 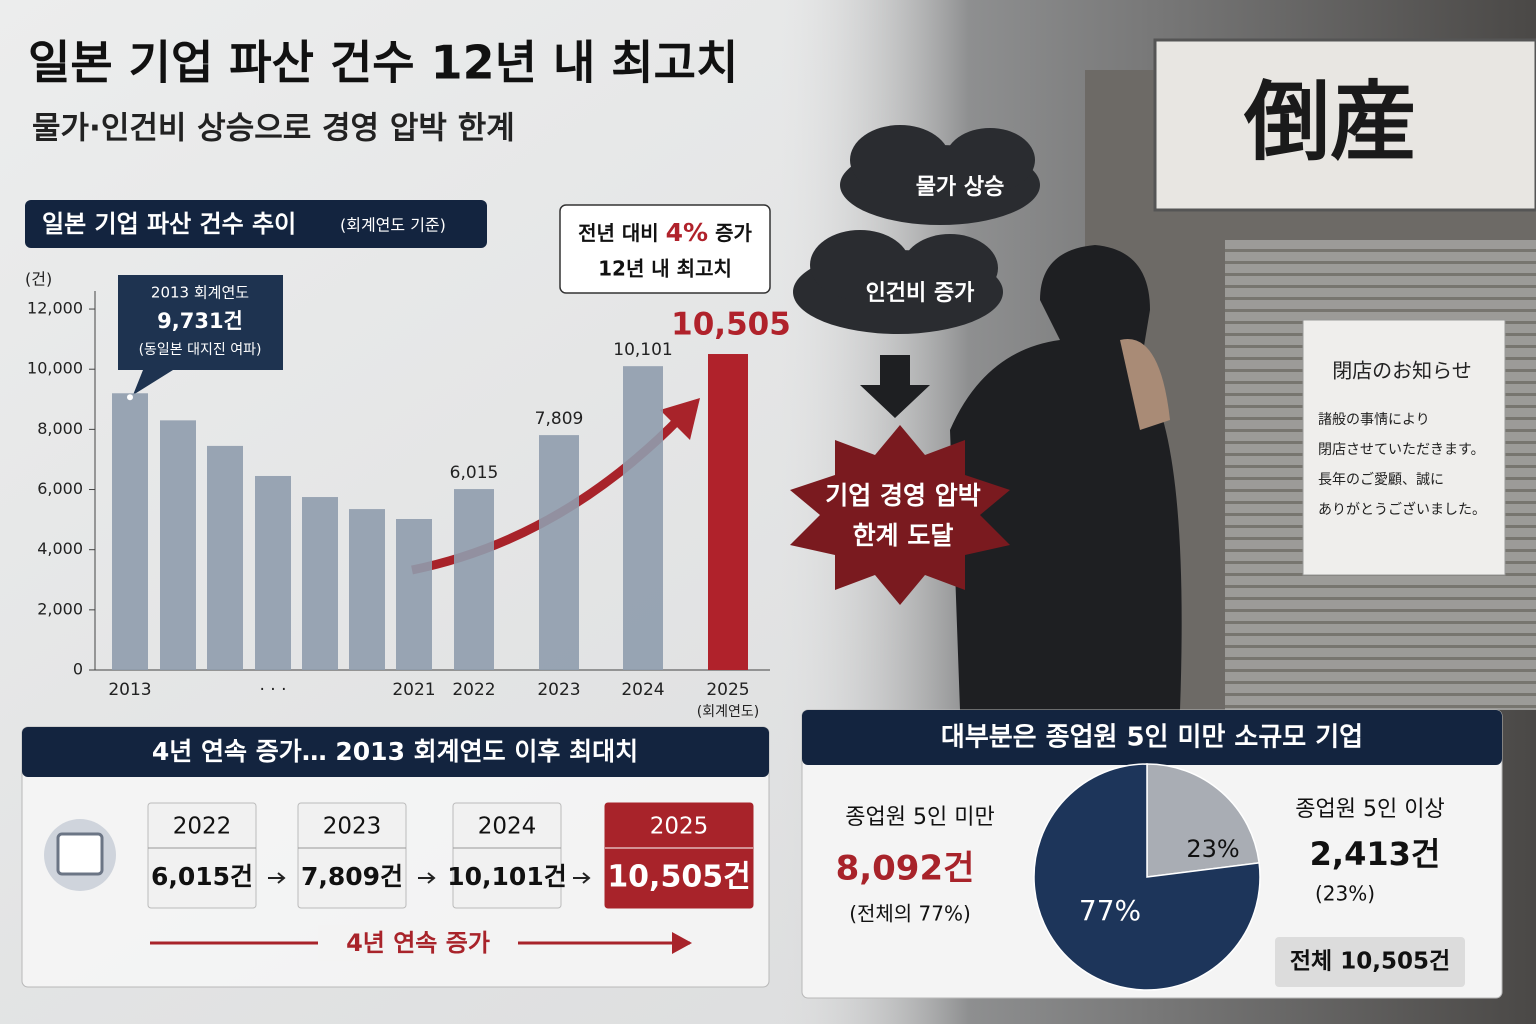 I want to click on label-backdrop, so click(x=418, y=943).